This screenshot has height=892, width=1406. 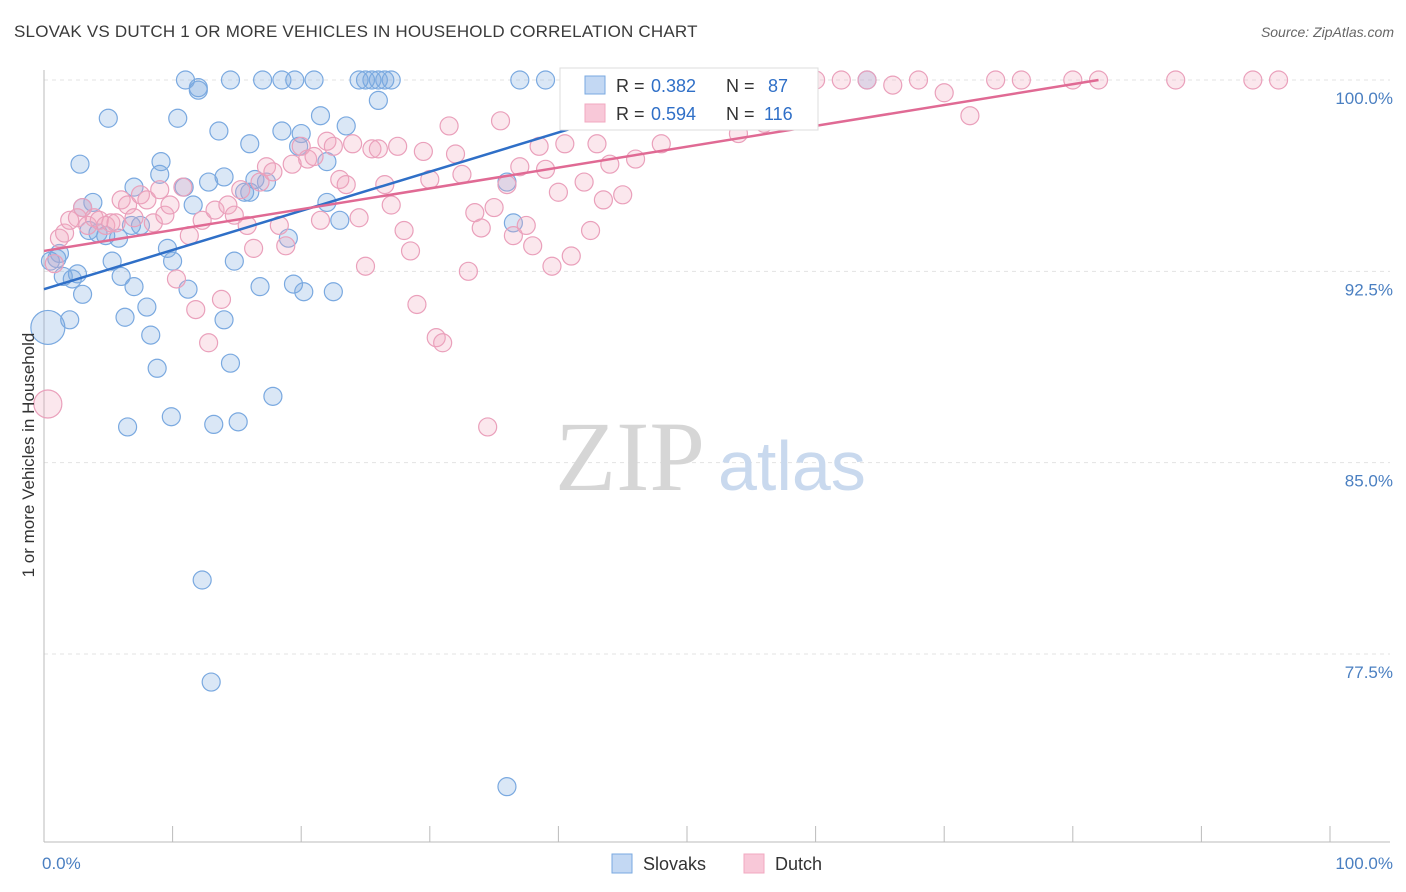 What do you see at coordinates (1364, 98) in the screenshot?
I see `y-tick-label-3: 100.0%` at bounding box center [1364, 98].